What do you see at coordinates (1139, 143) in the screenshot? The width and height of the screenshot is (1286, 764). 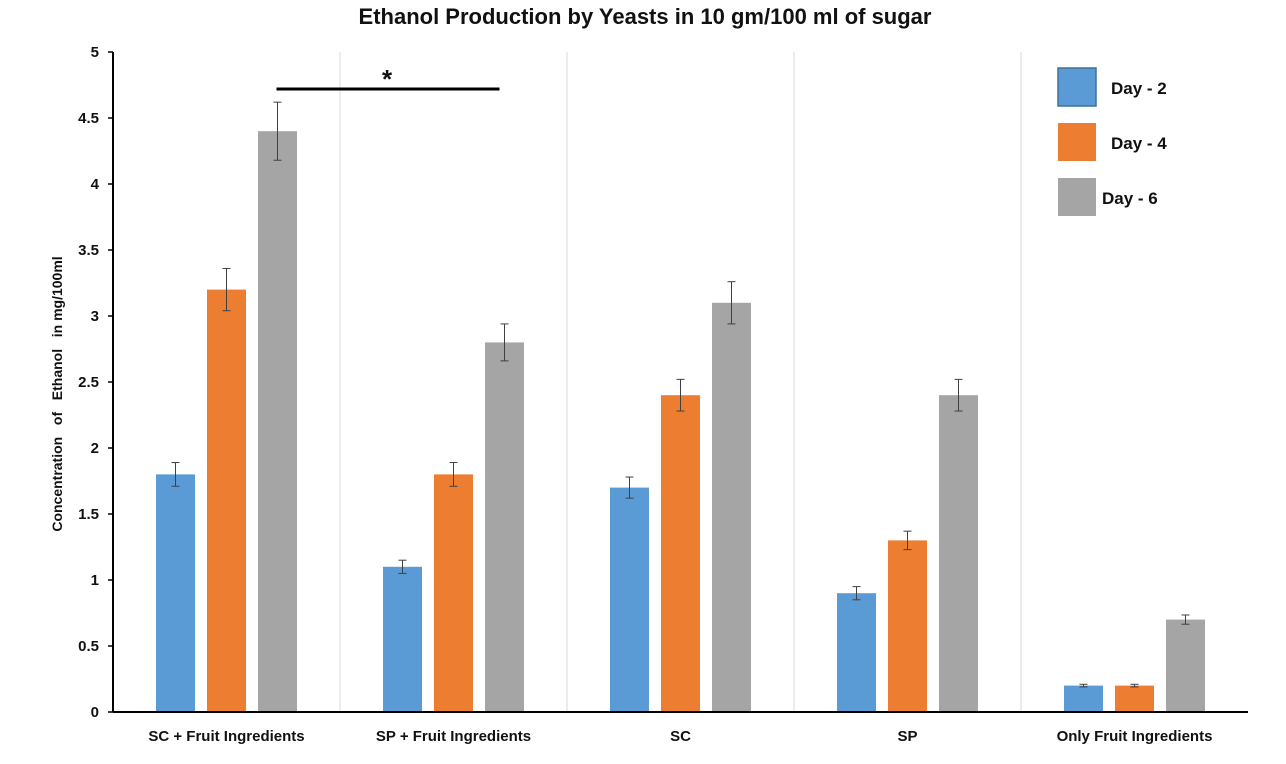 I see `legend-label: Day - 4` at bounding box center [1139, 143].